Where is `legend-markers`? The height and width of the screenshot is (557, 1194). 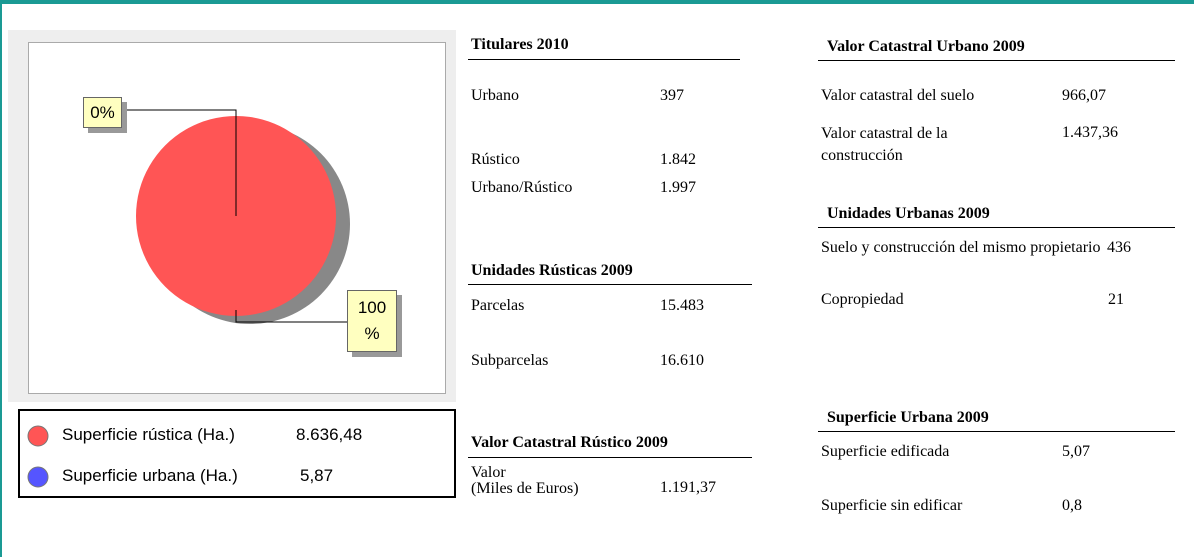 legend-markers is located at coordinates (38, 456).